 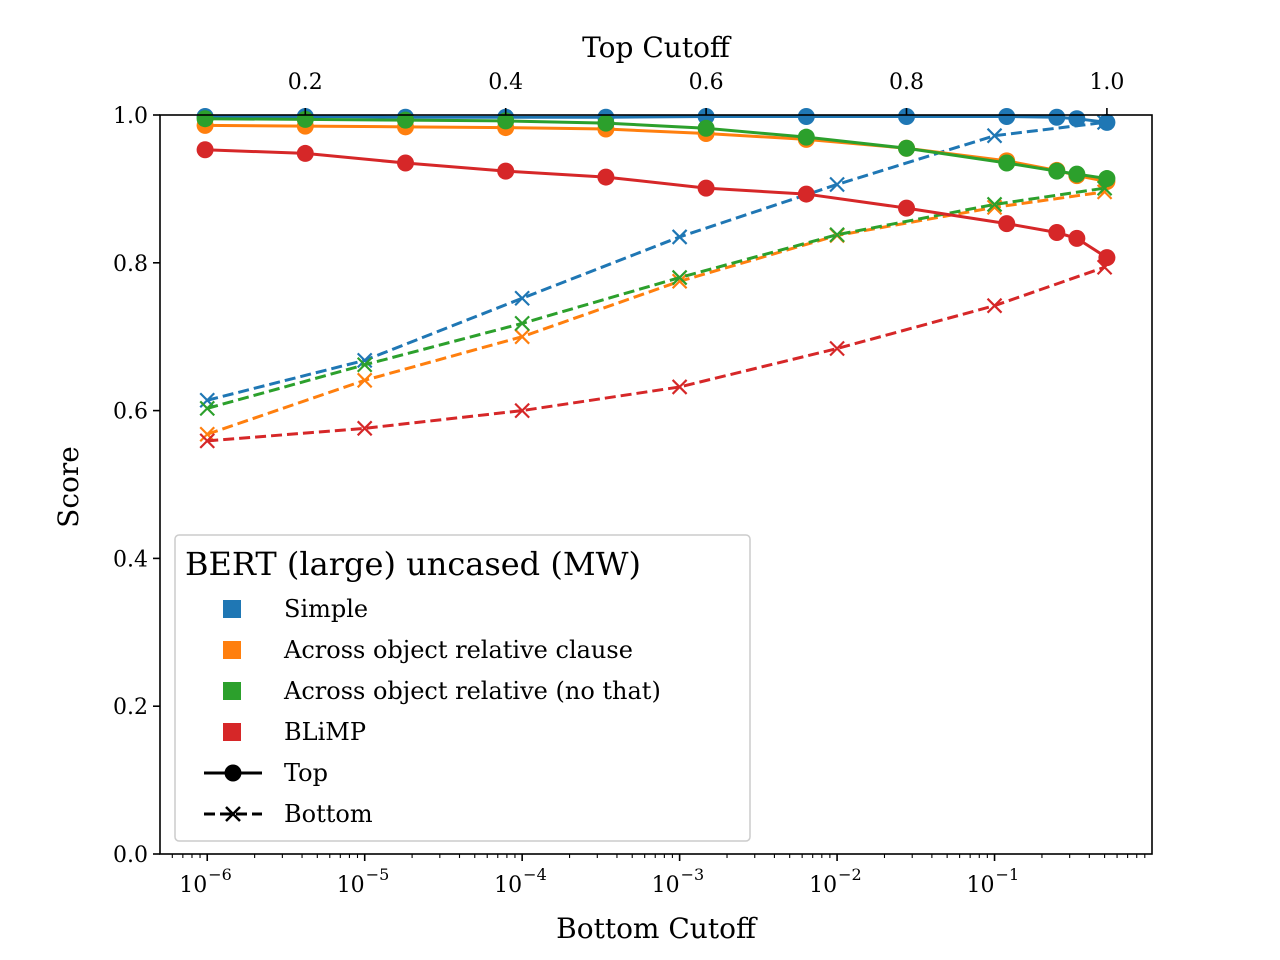 I want to click on legend-label-across-object-relative-no-that: Across object relative (no that), so click(x=472, y=691).